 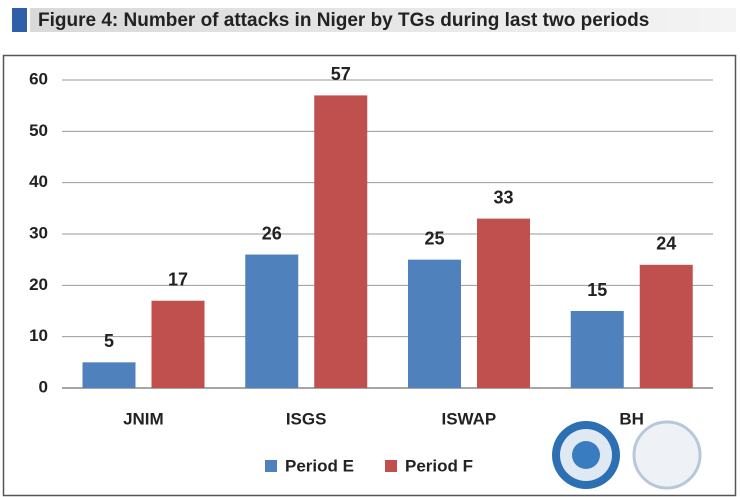 I want to click on data-label: 25, so click(x=434, y=238).